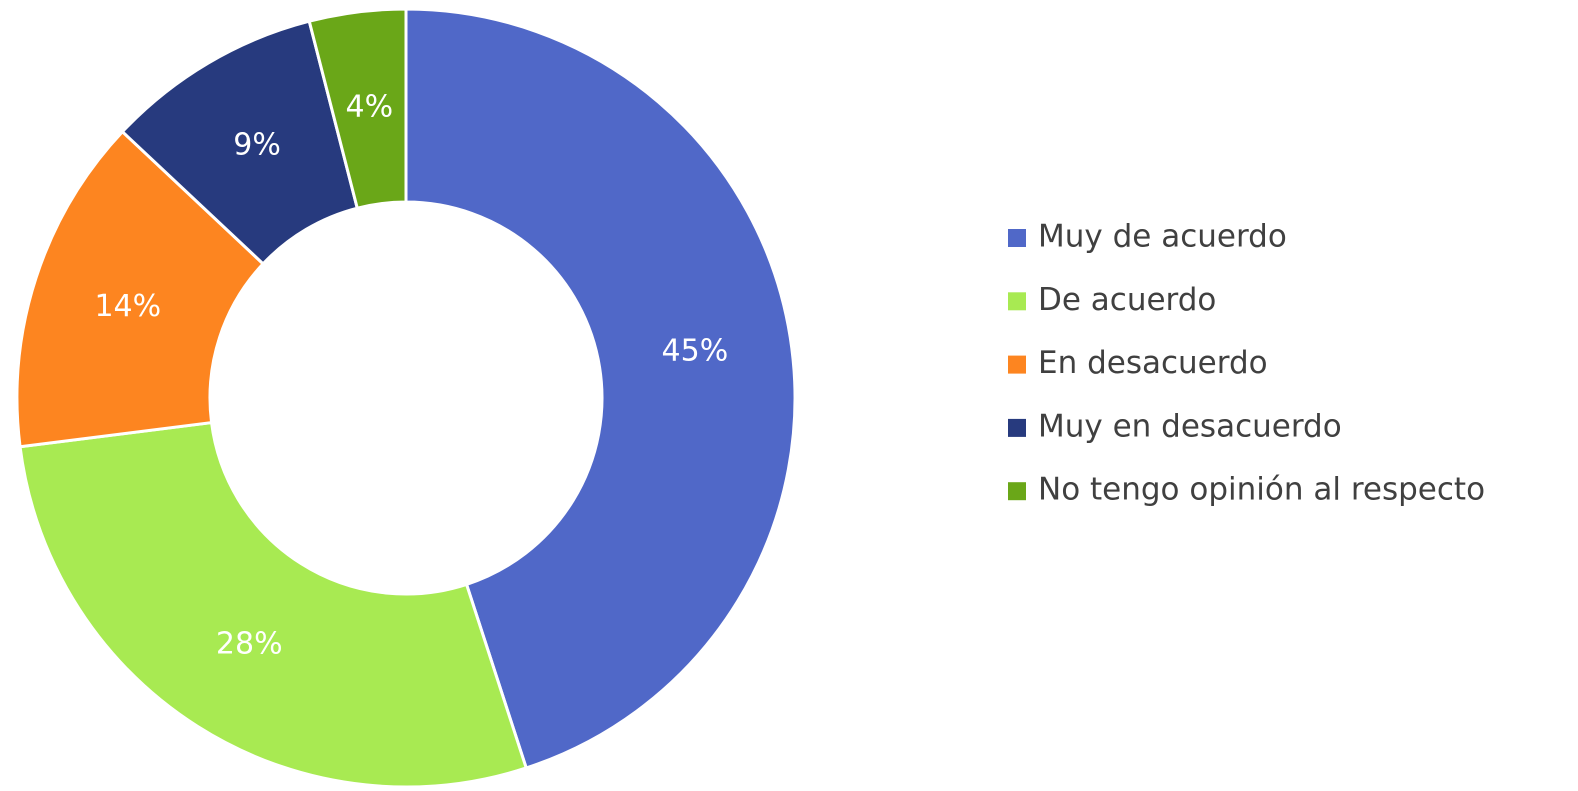 This screenshot has width=1578, height=791. What do you see at coordinates (695, 351) in the screenshot?
I see `data-label: 45%` at bounding box center [695, 351].